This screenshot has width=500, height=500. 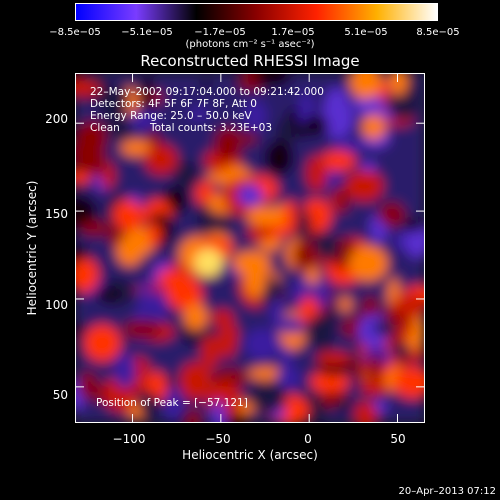 What do you see at coordinates (438, 32) in the screenshot?
I see `colorbar-tick-label: 8.5e−05` at bounding box center [438, 32].